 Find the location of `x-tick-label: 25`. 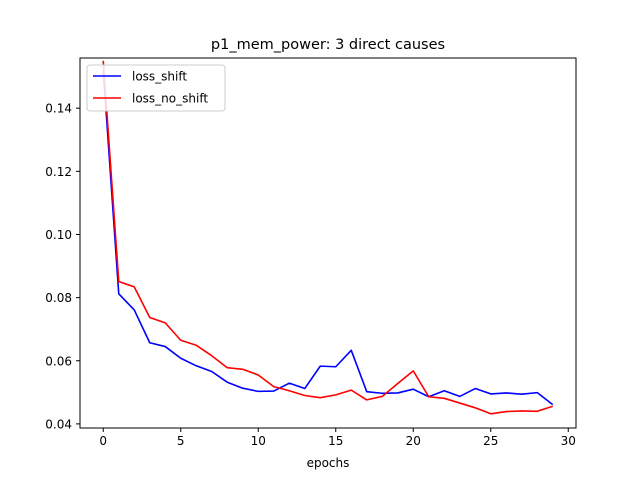

x-tick-label: 25 is located at coordinates (490, 441).